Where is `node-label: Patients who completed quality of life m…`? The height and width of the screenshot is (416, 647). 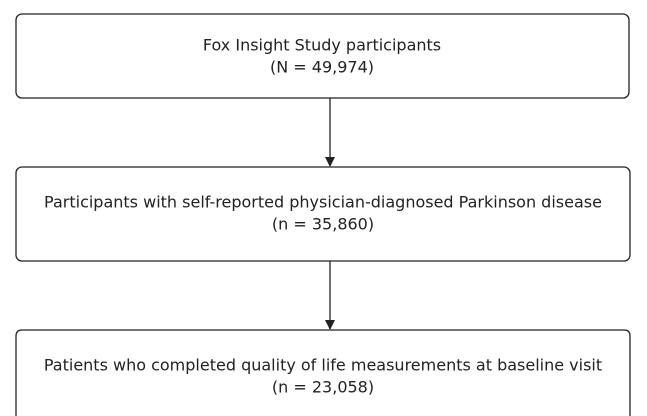 node-label: Patients who completed quality of life m… is located at coordinates (323, 365).